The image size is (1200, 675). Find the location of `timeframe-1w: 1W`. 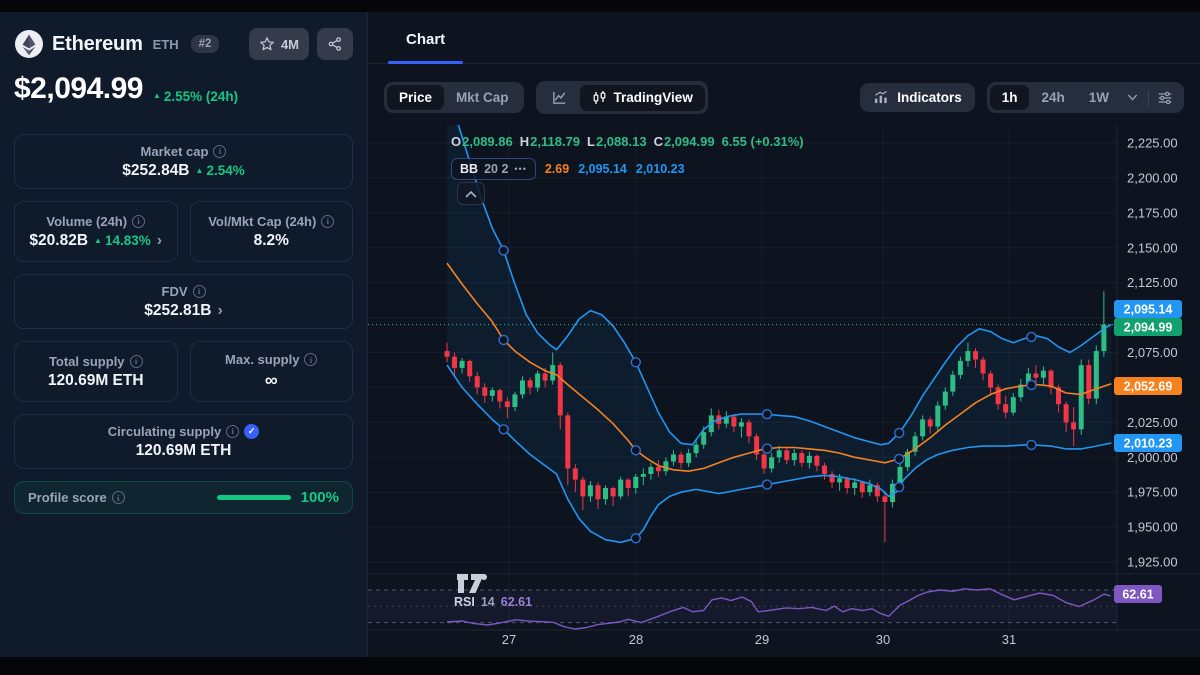

timeframe-1w: 1W is located at coordinates (1098, 97).